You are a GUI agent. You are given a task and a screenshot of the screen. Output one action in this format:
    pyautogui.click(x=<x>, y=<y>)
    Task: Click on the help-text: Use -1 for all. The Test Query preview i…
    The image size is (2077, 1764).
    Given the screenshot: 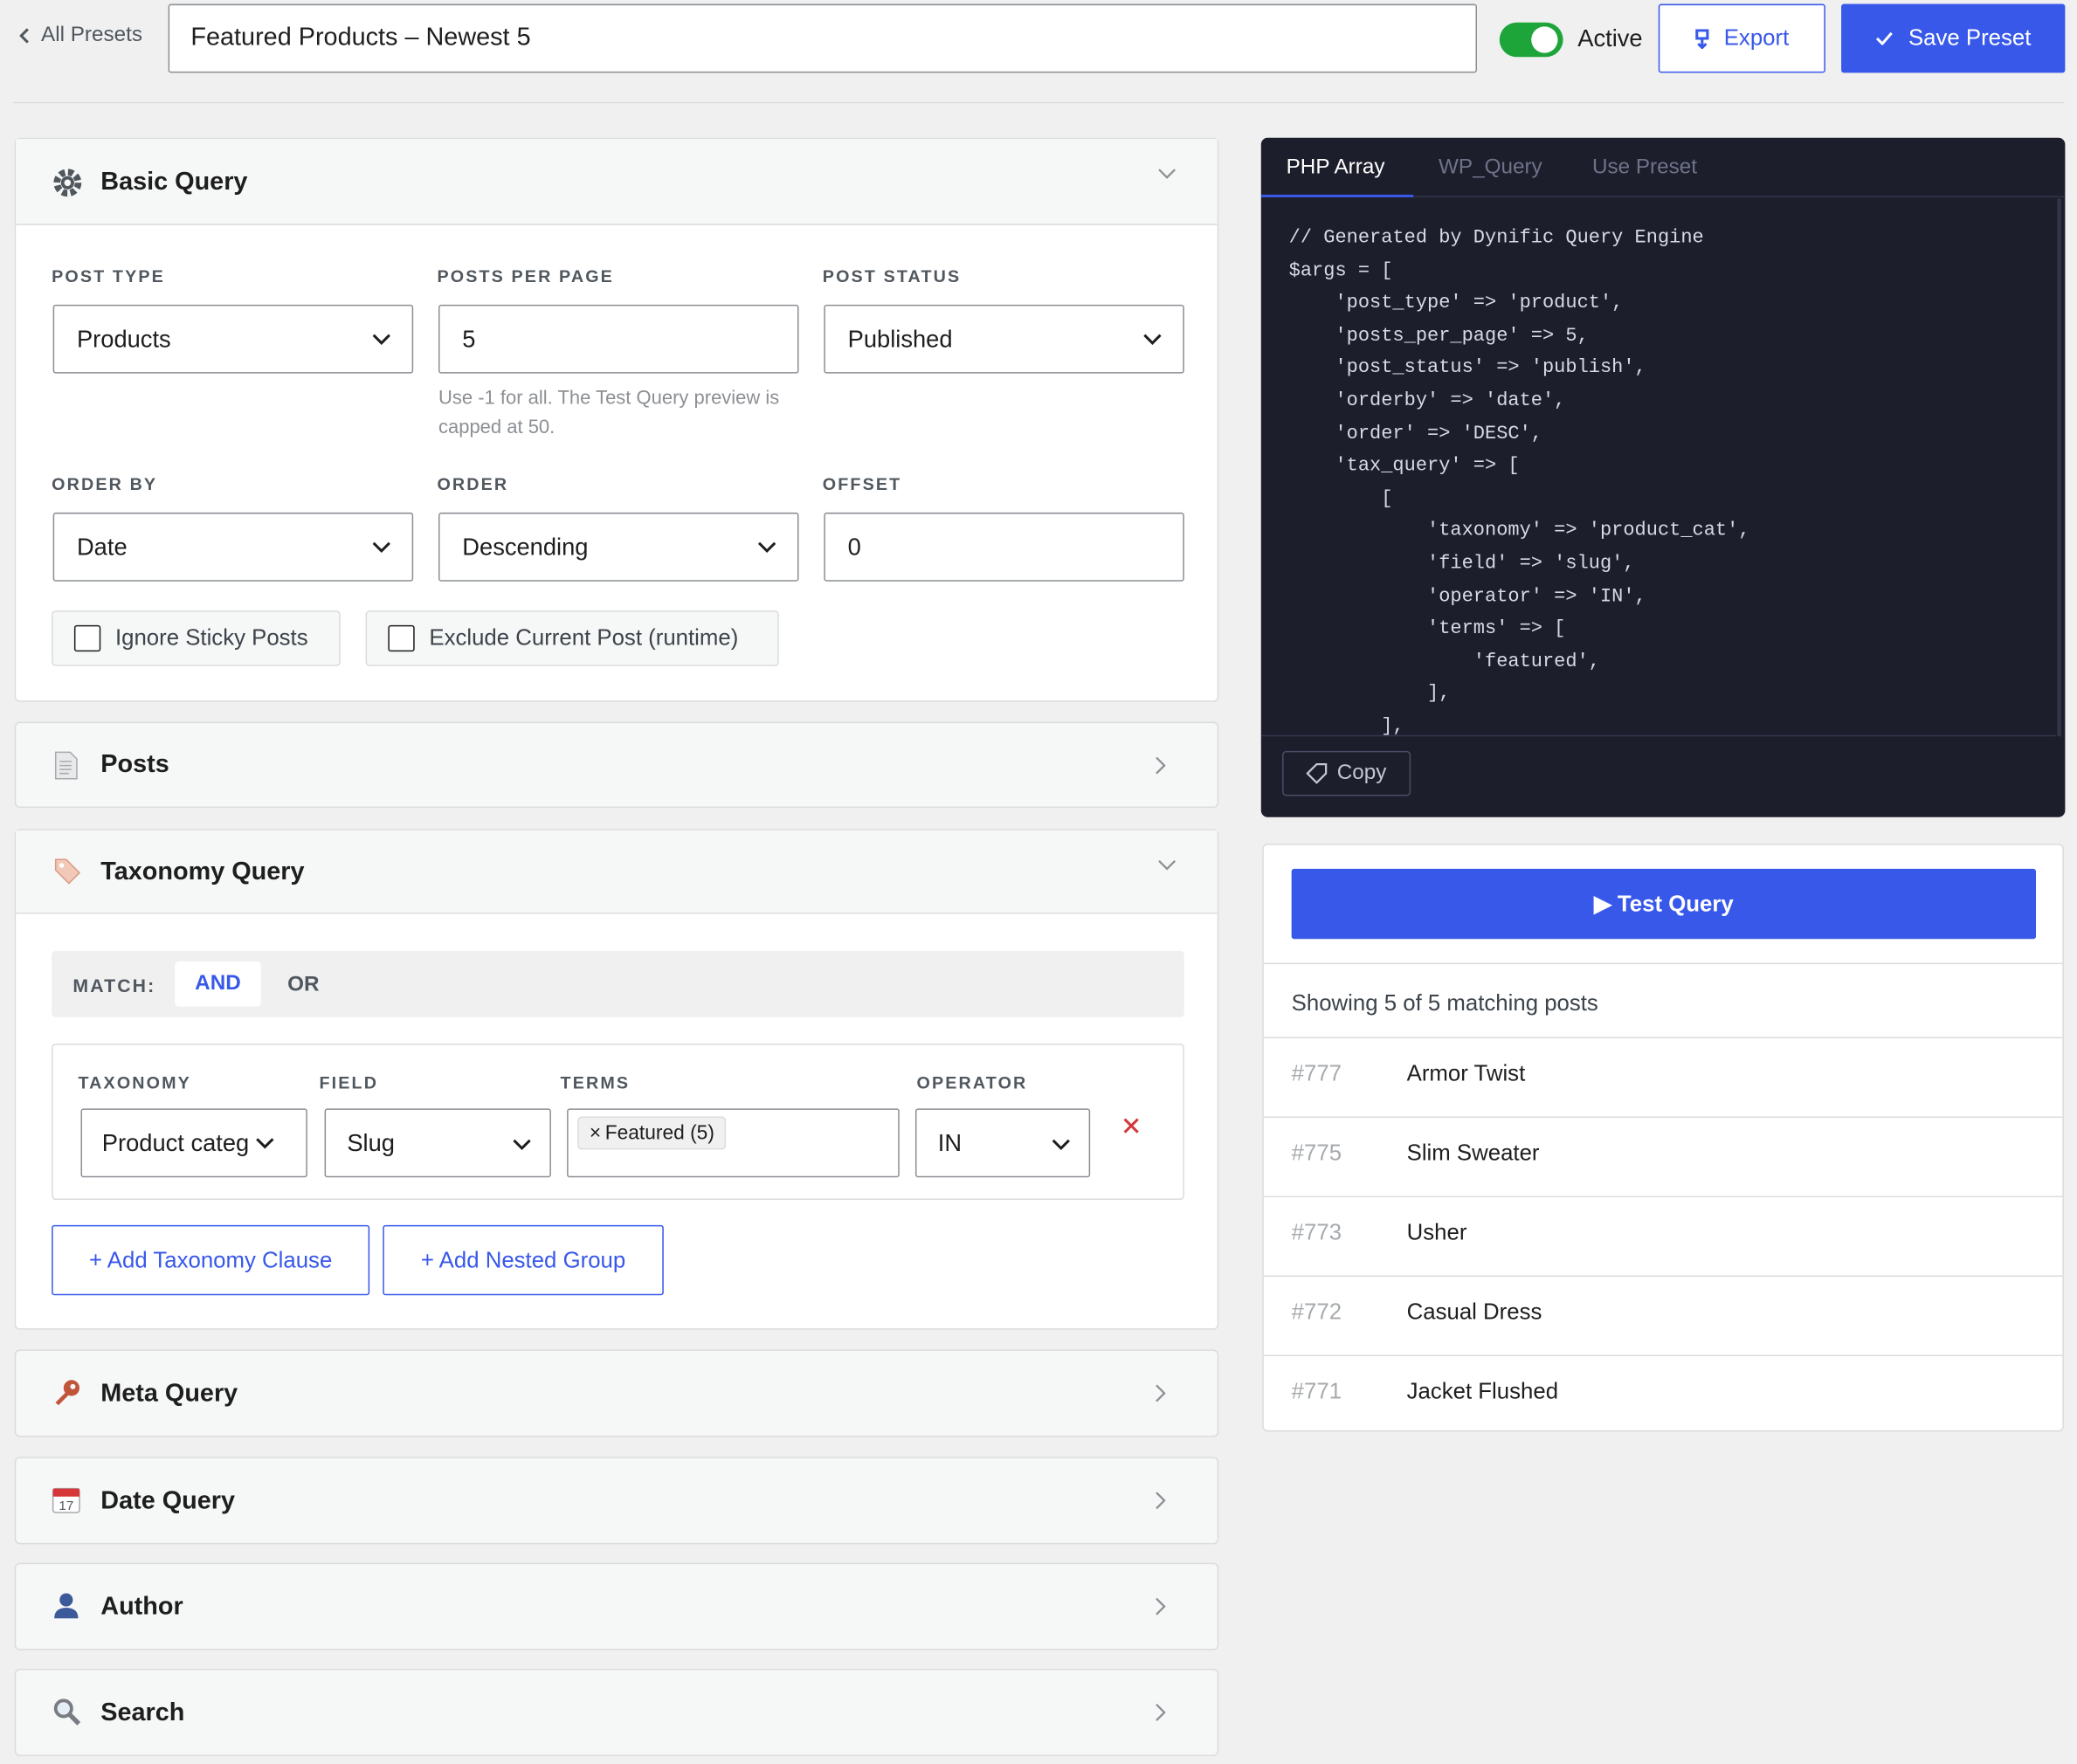 What is the action you would take?
    pyautogui.click(x=609, y=413)
    